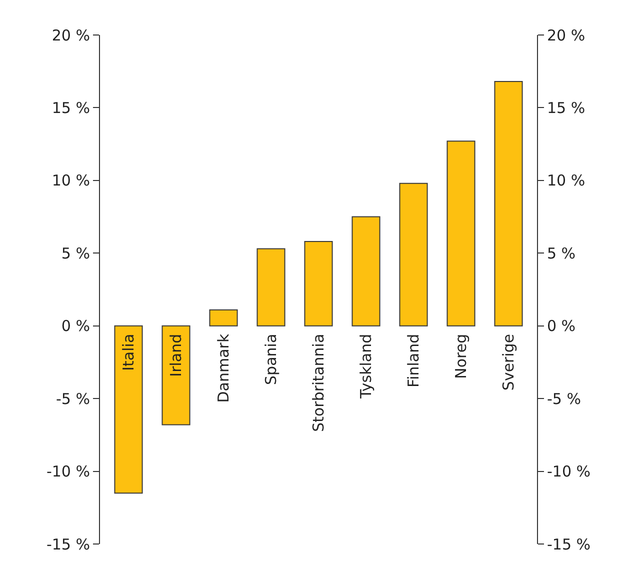  Describe the element at coordinates (71, 35) in the screenshot. I see `y-tick-label: 20 %` at that location.